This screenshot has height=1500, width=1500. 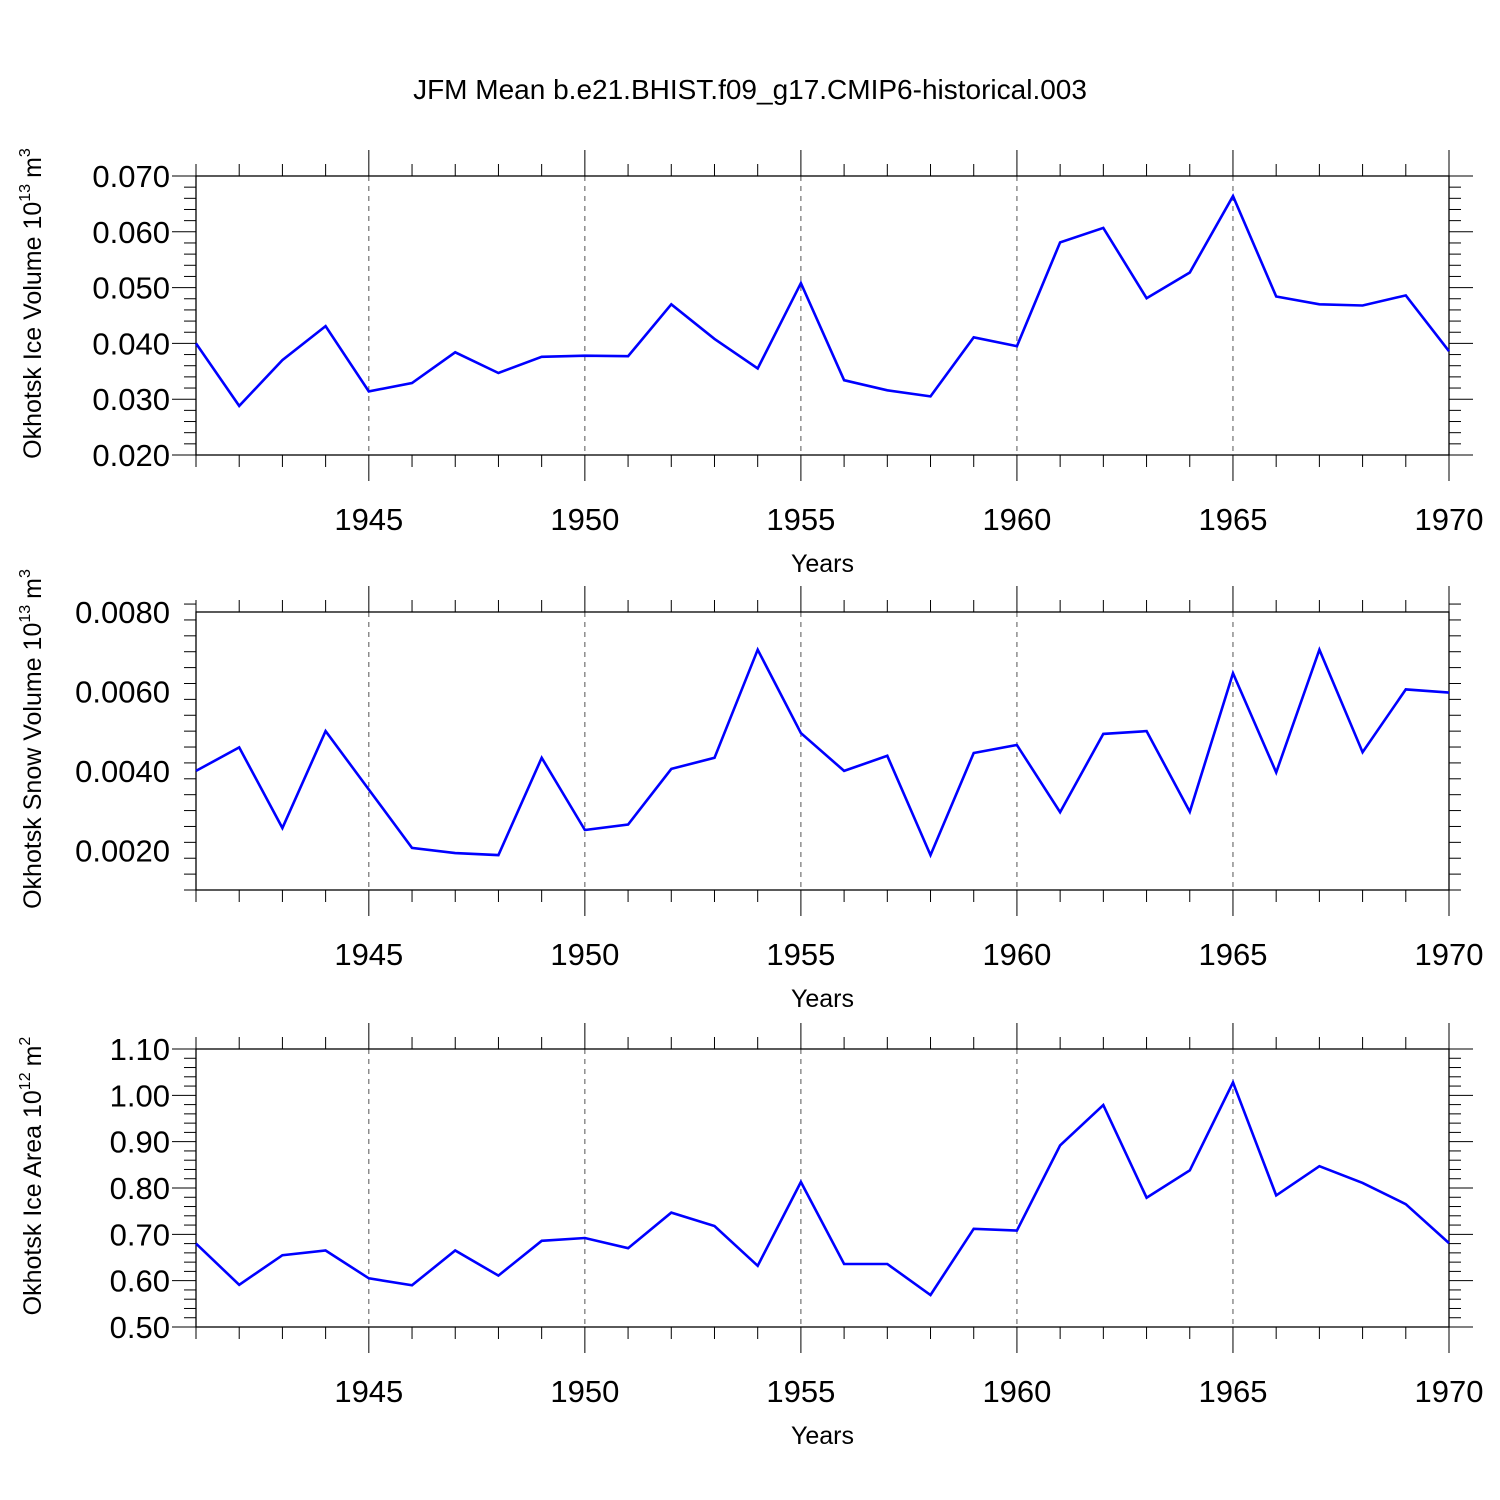 What do you see at coordinates (584, 519) in the screenshot?
I see `ice-volume-xtick-label-1950: 1950` at bounding box center [584, 519].